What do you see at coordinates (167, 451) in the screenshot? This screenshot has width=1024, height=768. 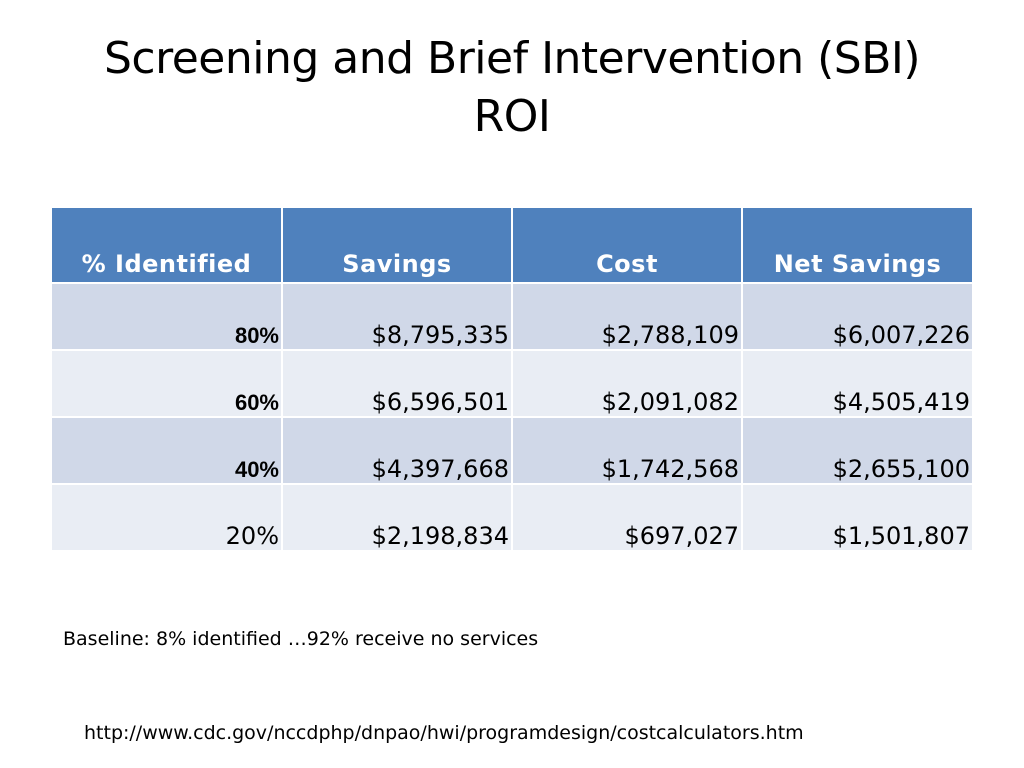 I see `cell-percent-identified: 40%` at bounding box center [167, 451].